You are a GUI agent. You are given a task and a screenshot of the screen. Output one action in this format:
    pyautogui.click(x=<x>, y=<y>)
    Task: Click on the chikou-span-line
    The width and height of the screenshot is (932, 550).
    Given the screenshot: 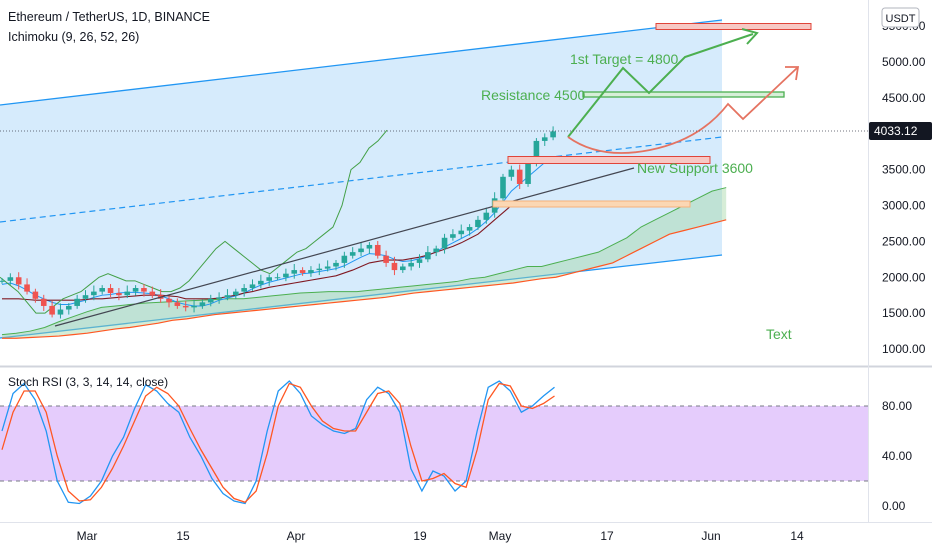 What is the action you would take?
    pyautogui.click(x=194, y=221)
    